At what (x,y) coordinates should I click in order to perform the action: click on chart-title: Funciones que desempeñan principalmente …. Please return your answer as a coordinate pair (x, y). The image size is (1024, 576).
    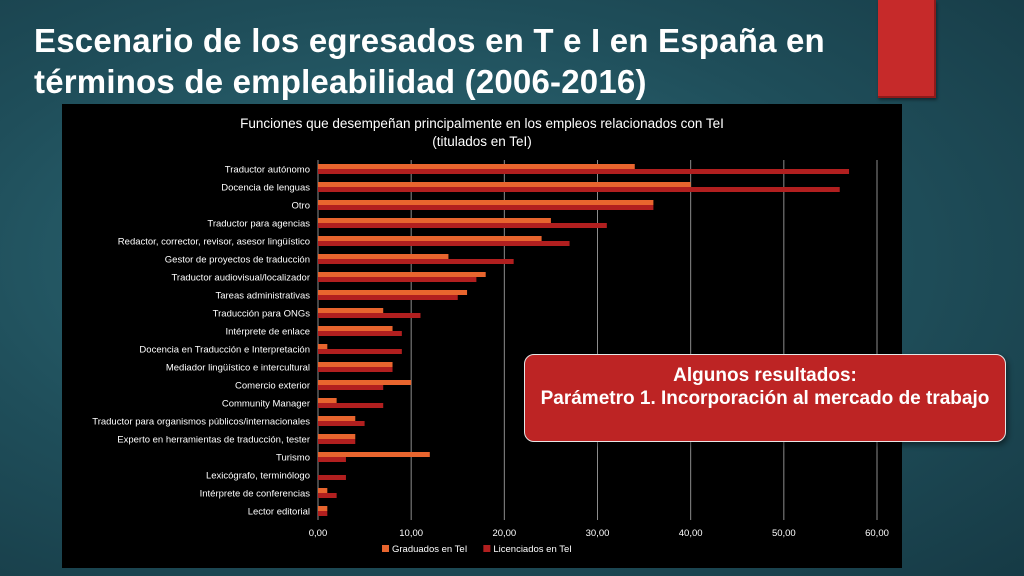
    Looking at the image, I should click on (482, 123).